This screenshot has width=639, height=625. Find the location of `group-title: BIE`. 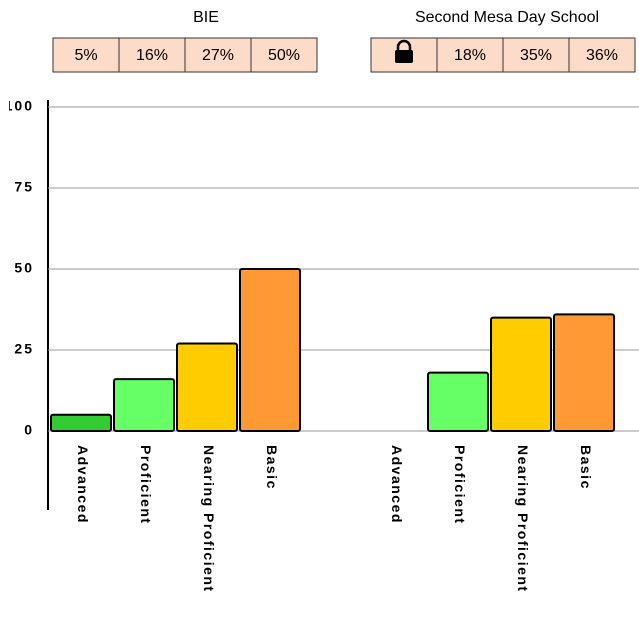

group-title: BIE is located at coordinates (206, 17).